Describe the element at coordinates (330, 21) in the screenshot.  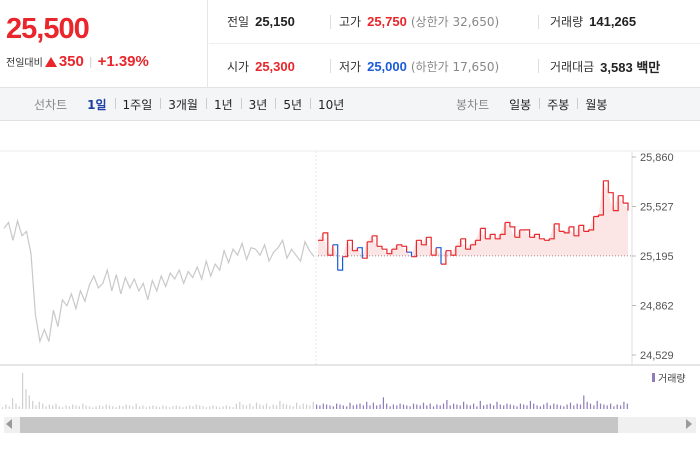
I see `divider` at that location.